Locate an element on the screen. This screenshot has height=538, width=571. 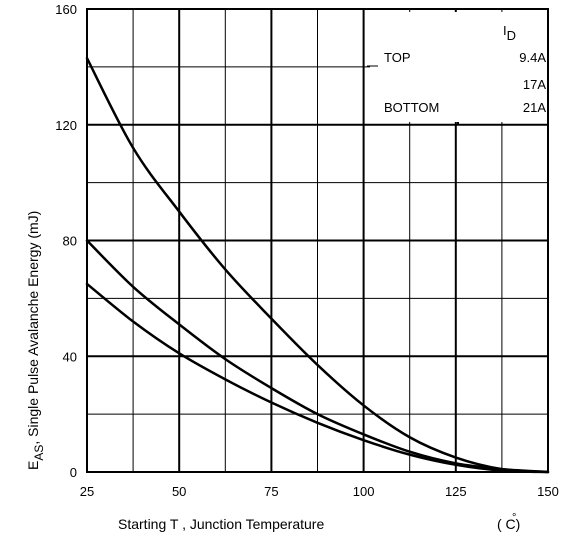
y-tick-label: 80 is located at coordinates (70, 241).